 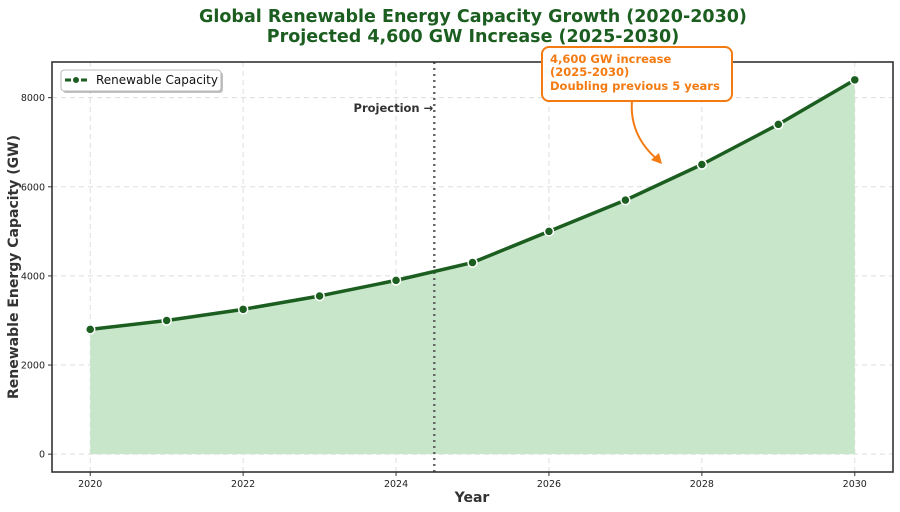 I want to click on chart-subtitle: Projected 4,600 GW Increase (2025-2030), so click(x=473, y=37).